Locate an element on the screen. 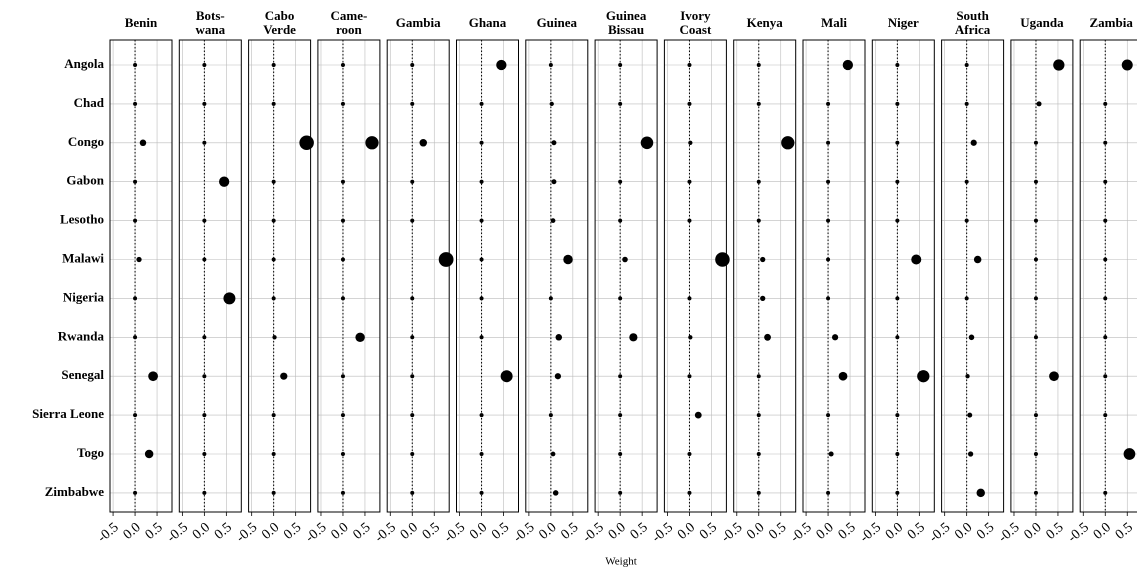 The height and width of the screenshot is (569, 1137). panel-title: Ghana is located at coordinates (488, 22).